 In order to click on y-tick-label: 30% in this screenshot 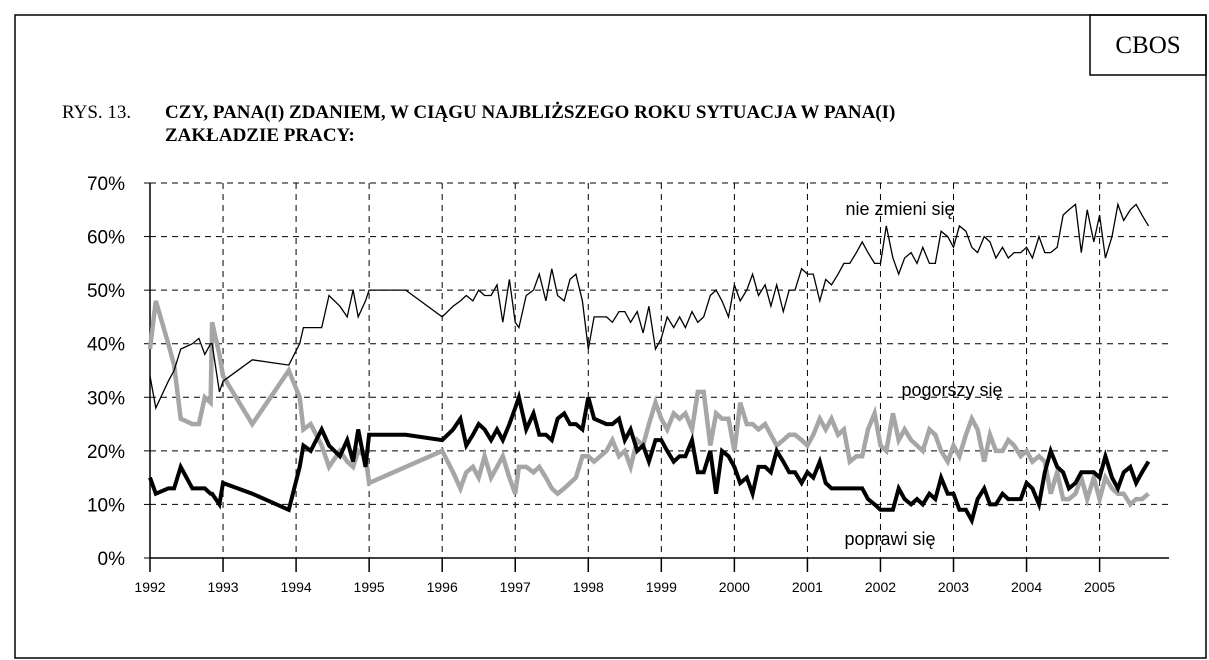, I will do `click(106, 398)`.